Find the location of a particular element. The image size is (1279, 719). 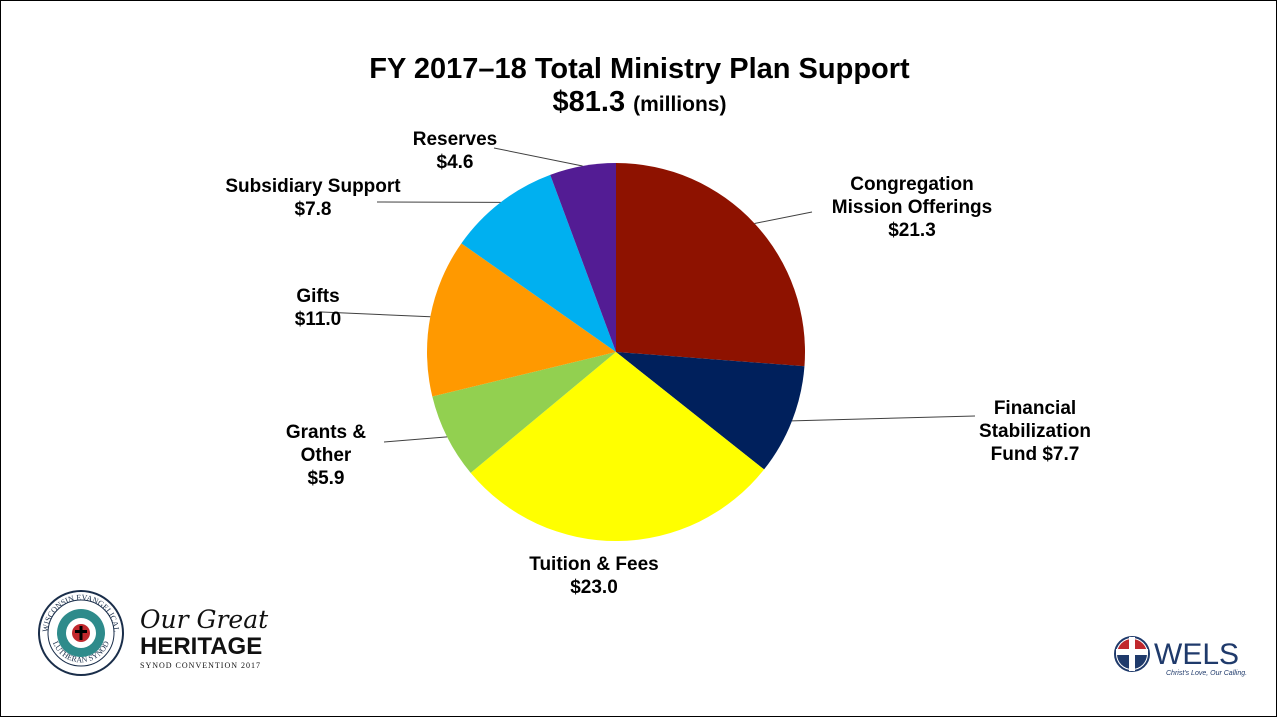

slice-label-line: $23.0 is located at coordinates (594, 587).